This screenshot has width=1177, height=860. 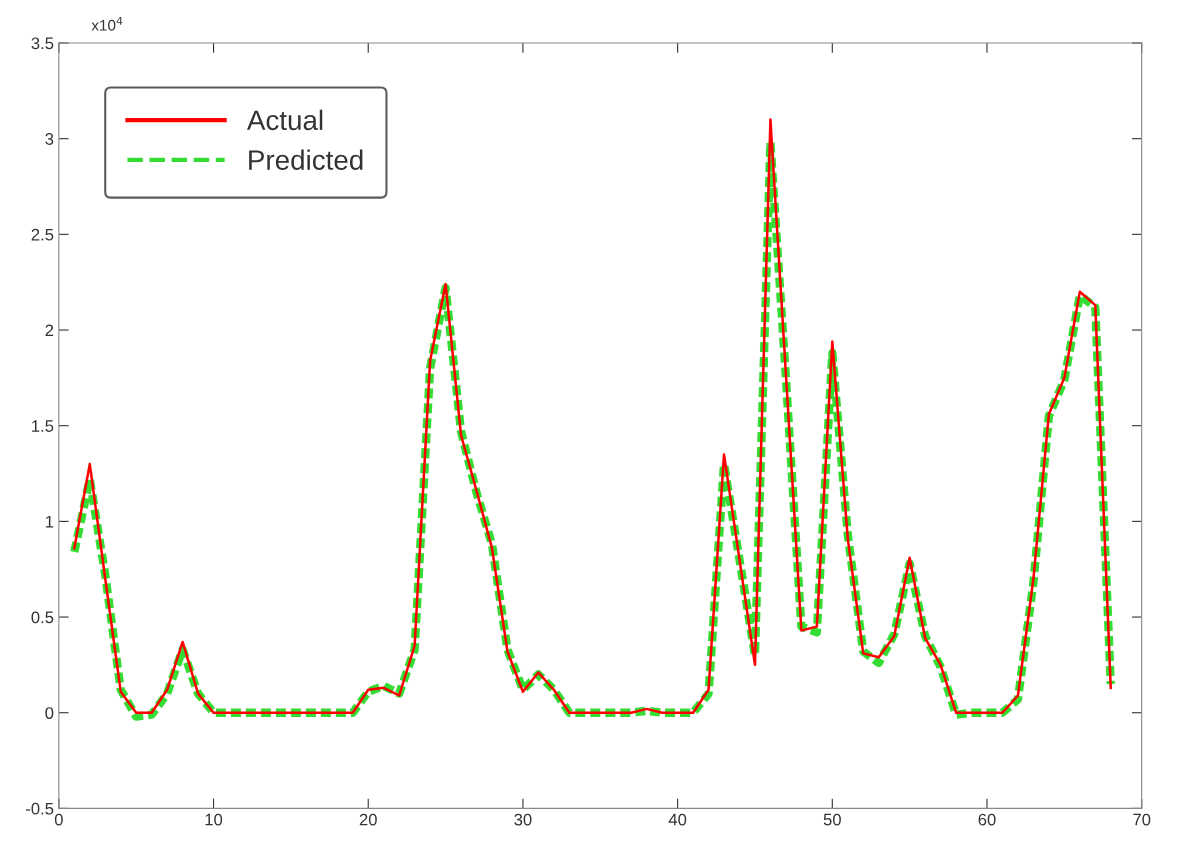 What do you see at coordinates (42, 617) in the screenshot?
I see `y-tick-label: 0.5` at bounding box center [42, 617].